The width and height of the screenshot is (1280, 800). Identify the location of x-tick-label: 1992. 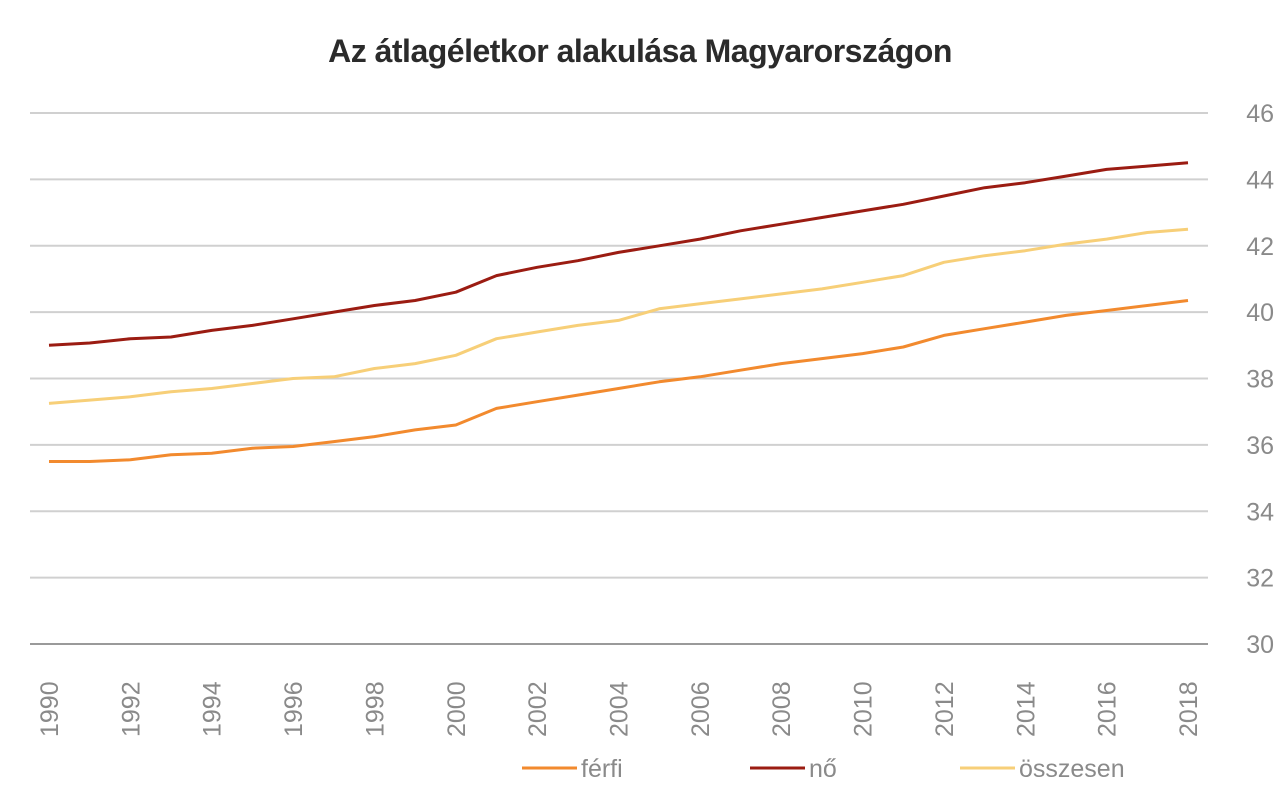
(131, 709).